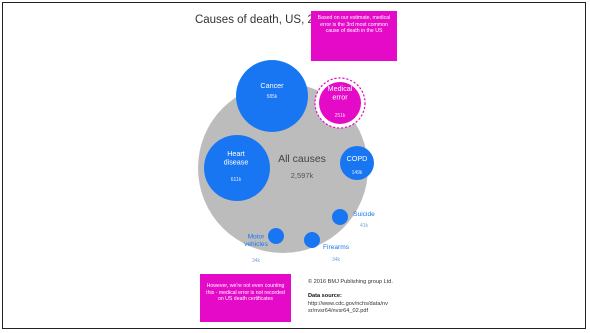 This screenshot has width=590, height=333. I want to click on medical-error-value: 251k, so click(340, 116).